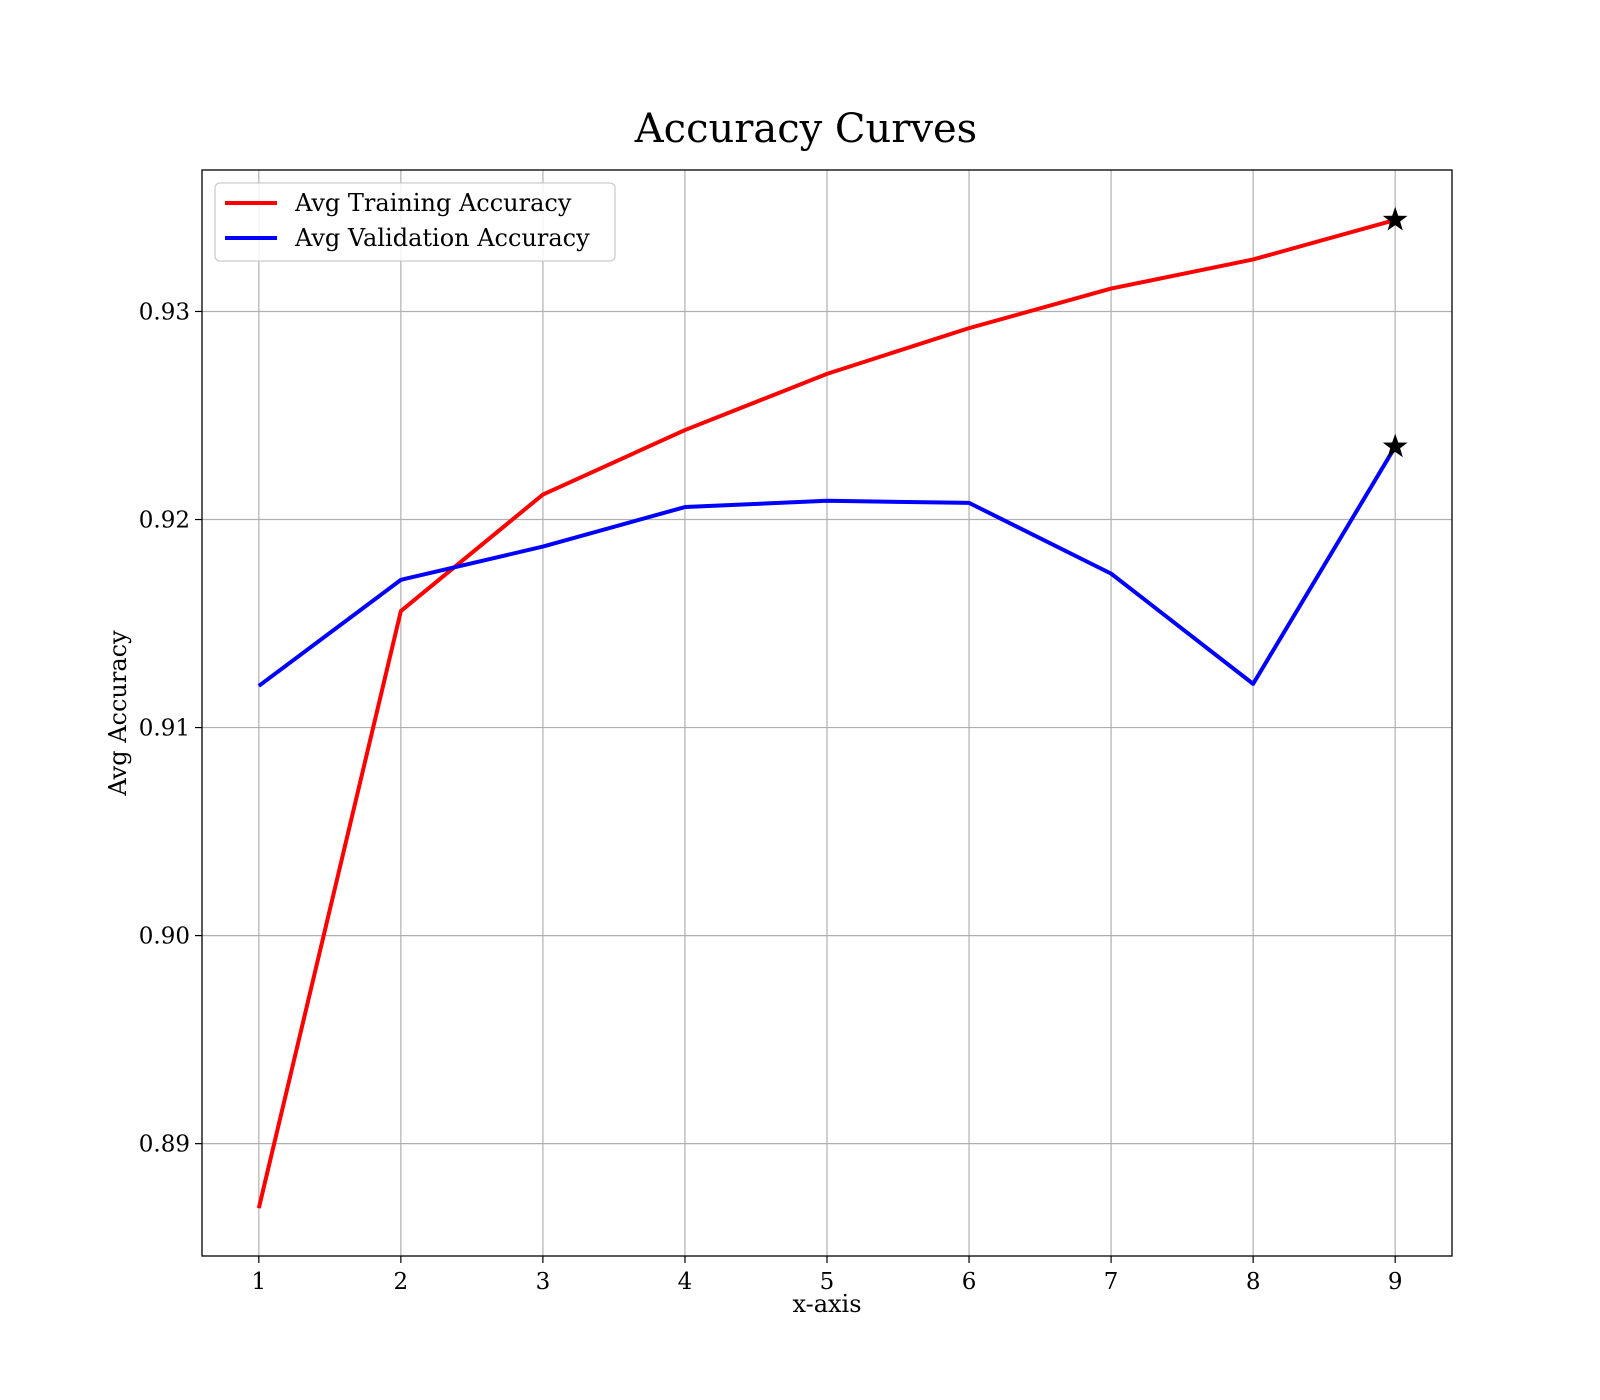 The width and height of the screenshot is (1600, 1400). I want to click on y-axis-label: Avg Accuracy, so click(118, 713).